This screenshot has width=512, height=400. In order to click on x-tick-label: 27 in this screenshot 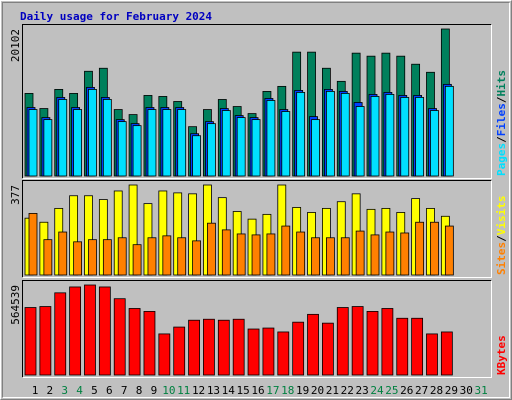, I will do `click(421, 390)`.